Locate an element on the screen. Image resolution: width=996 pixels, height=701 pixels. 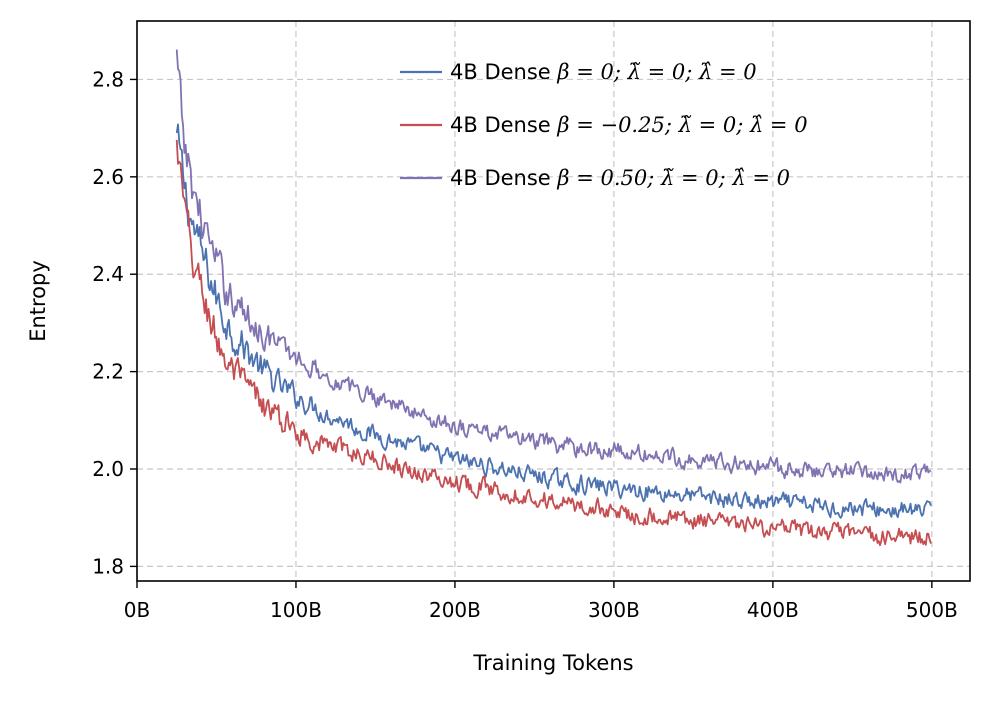
legend-entry-3: 4B Dense β = 0.50; λ̃ = 0; λ̂ = 0 is located at coordinates (595, 178).